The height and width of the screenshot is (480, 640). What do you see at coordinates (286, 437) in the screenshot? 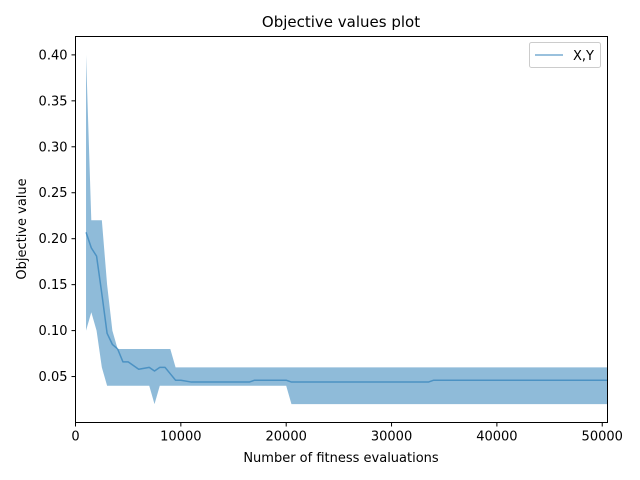
I see `x-tick-label: 20000` at bounding box center [286, 437].